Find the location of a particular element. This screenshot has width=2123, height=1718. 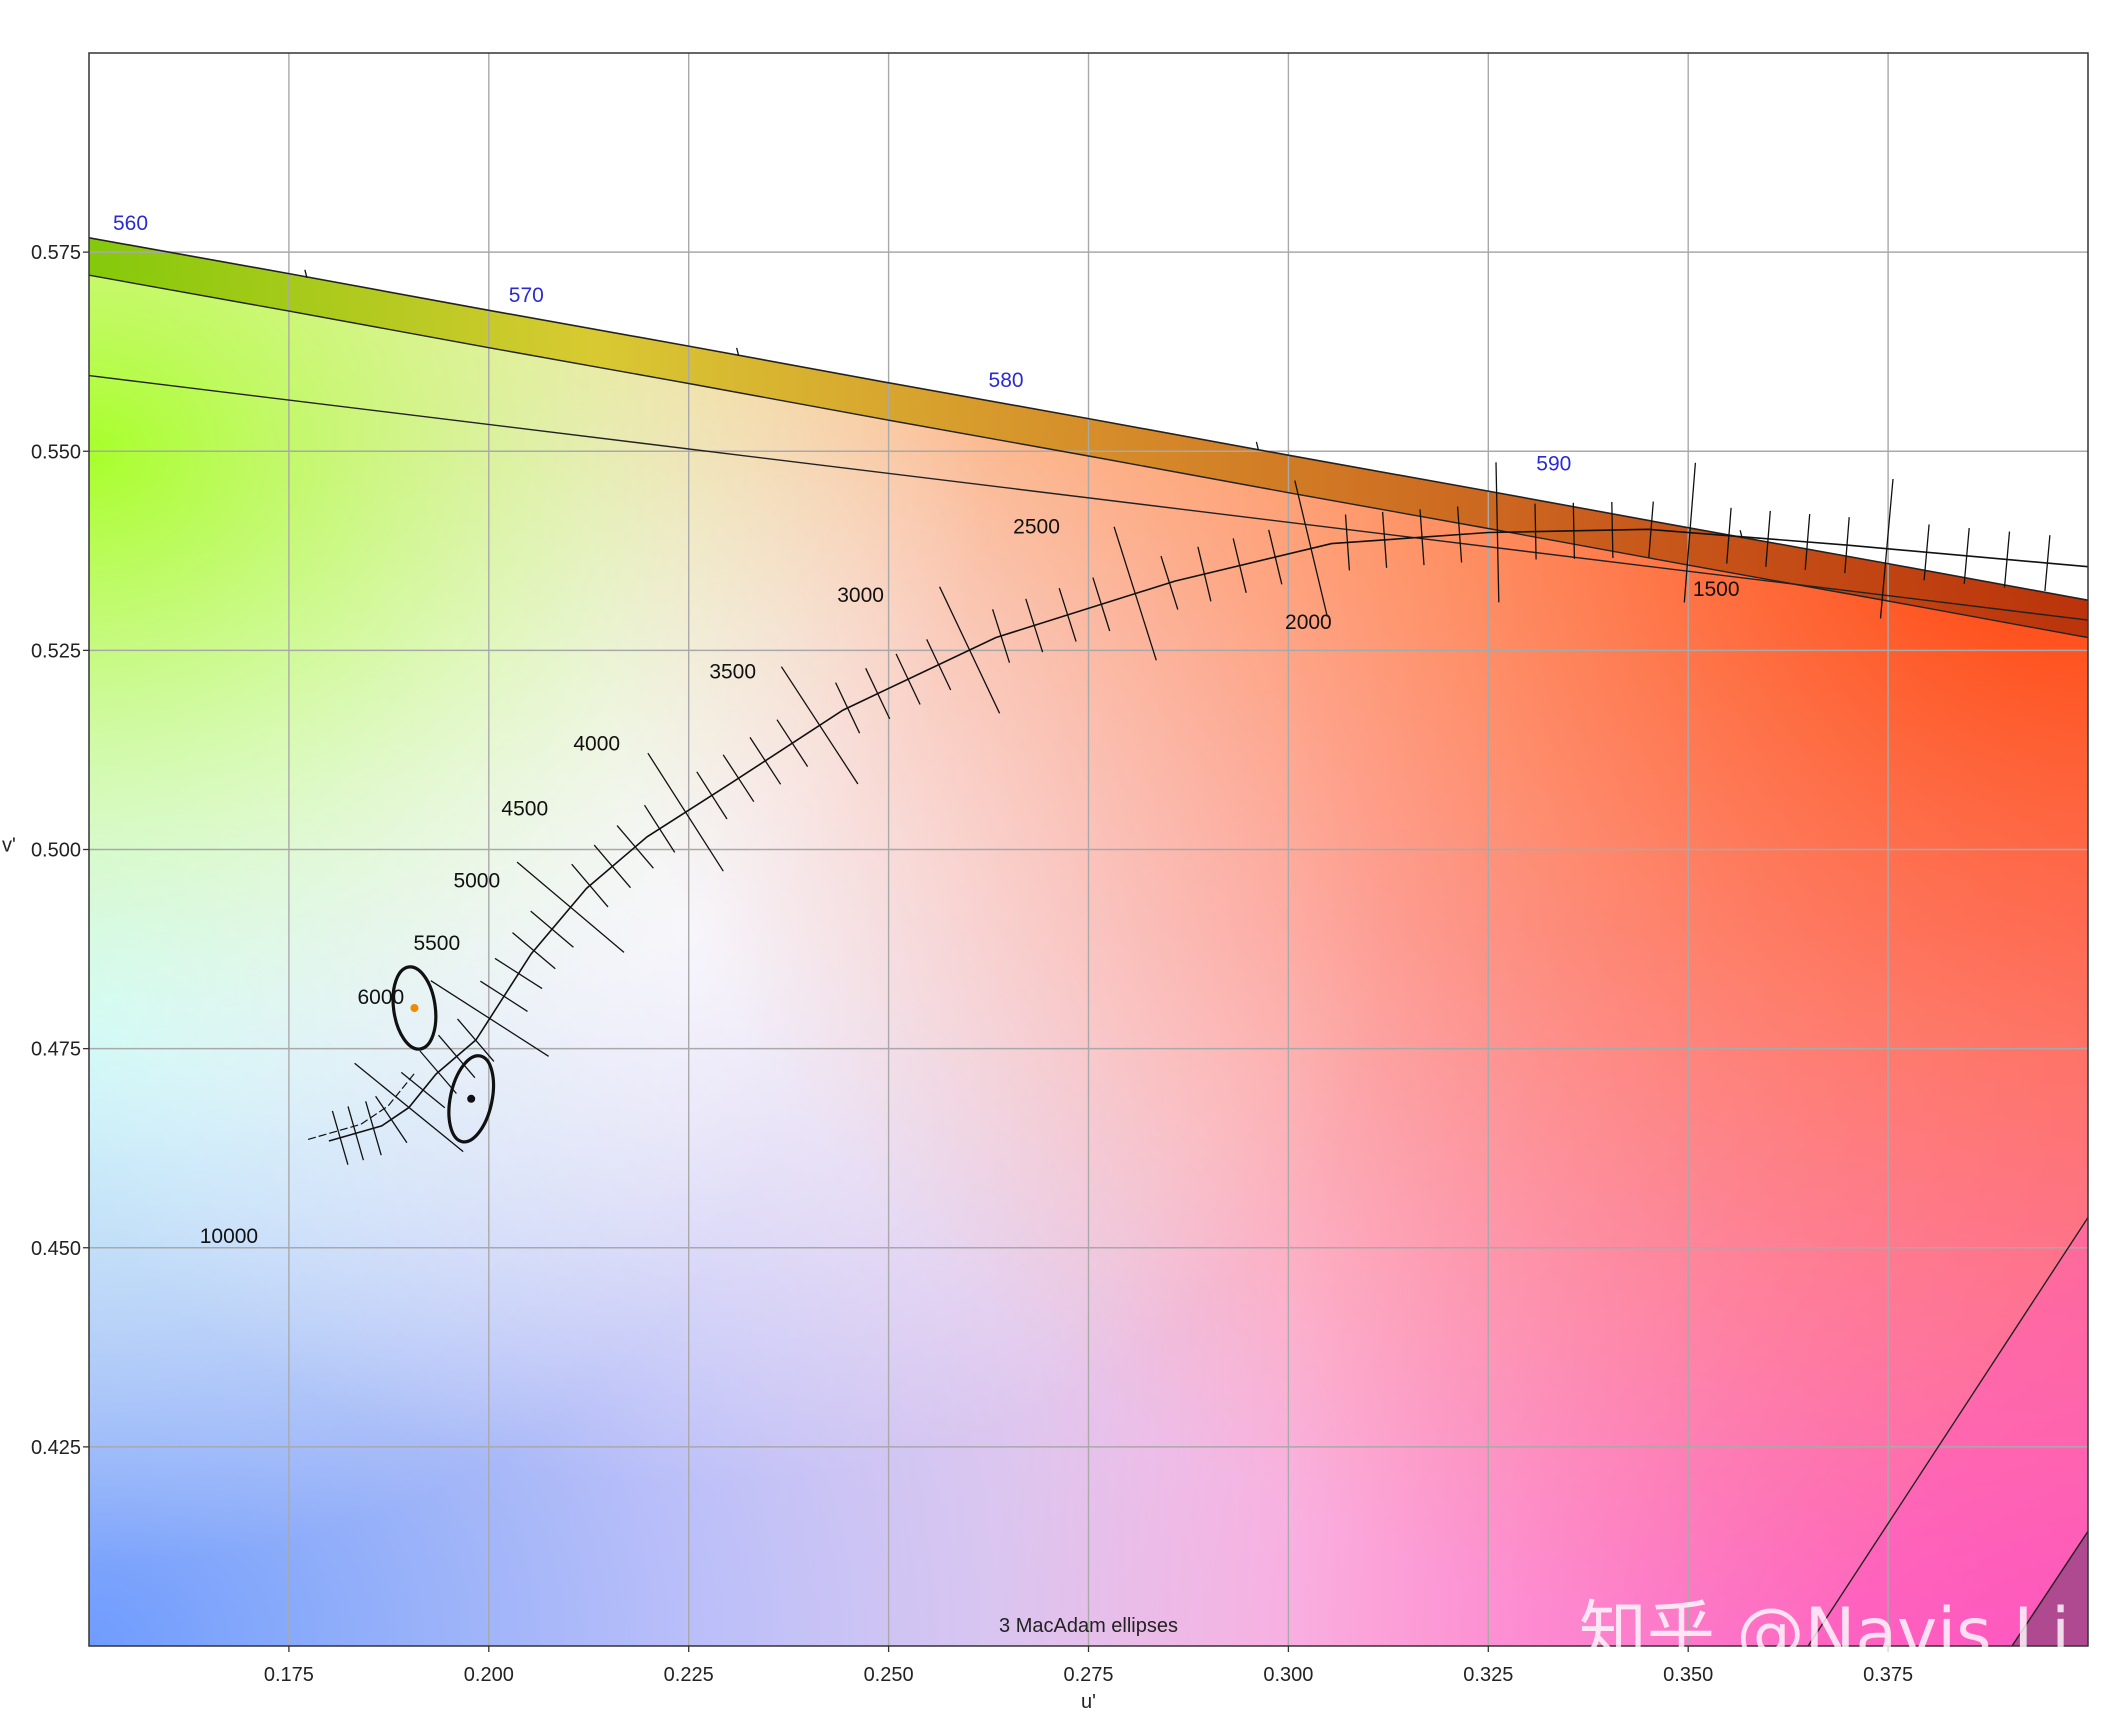

cct-label: 5500 is located at coordinates (436, 943).